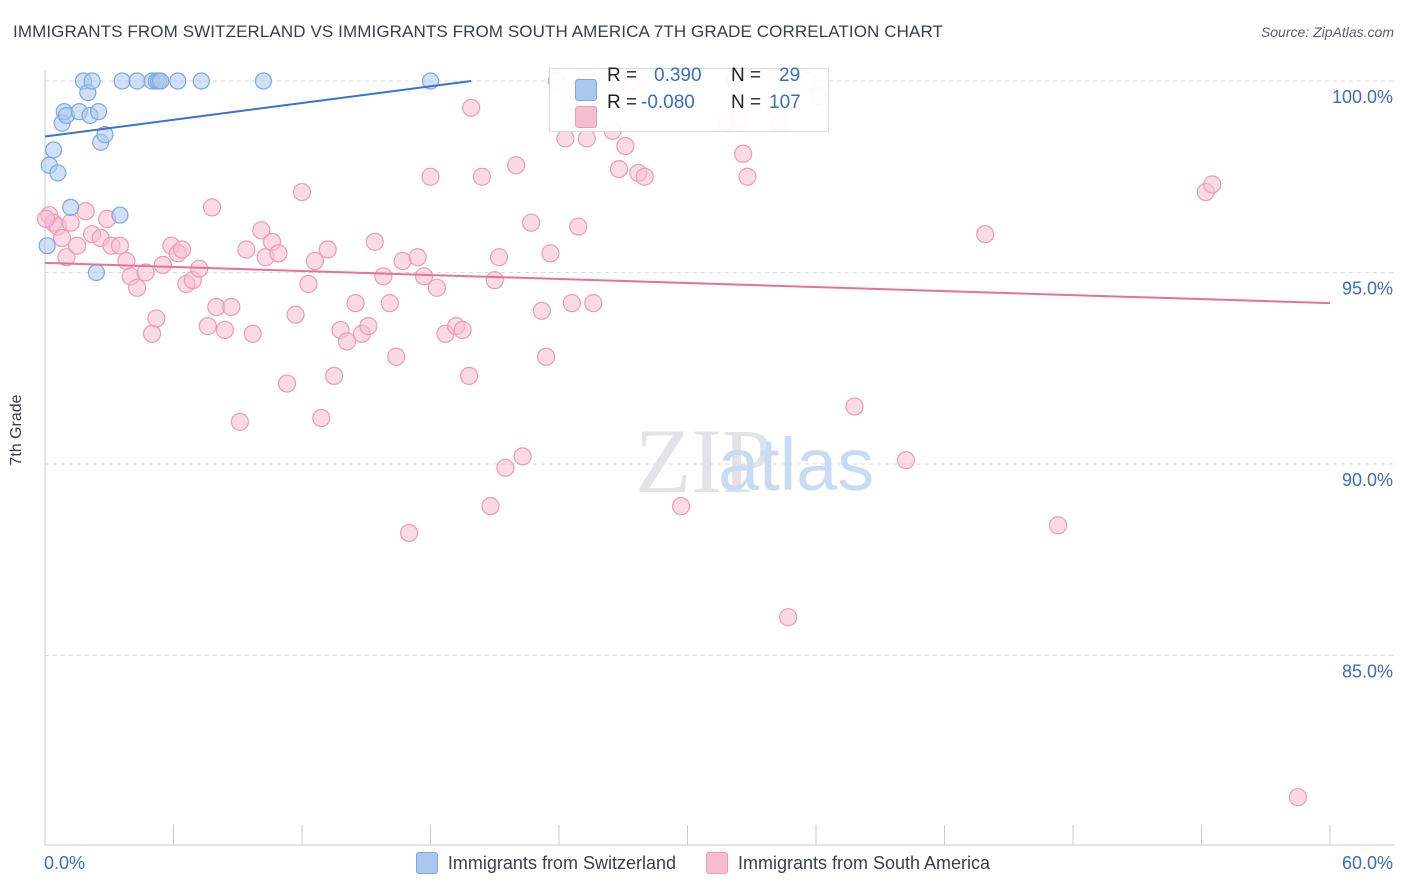  I want to click on series-switzerland-points, so click(391, 177).